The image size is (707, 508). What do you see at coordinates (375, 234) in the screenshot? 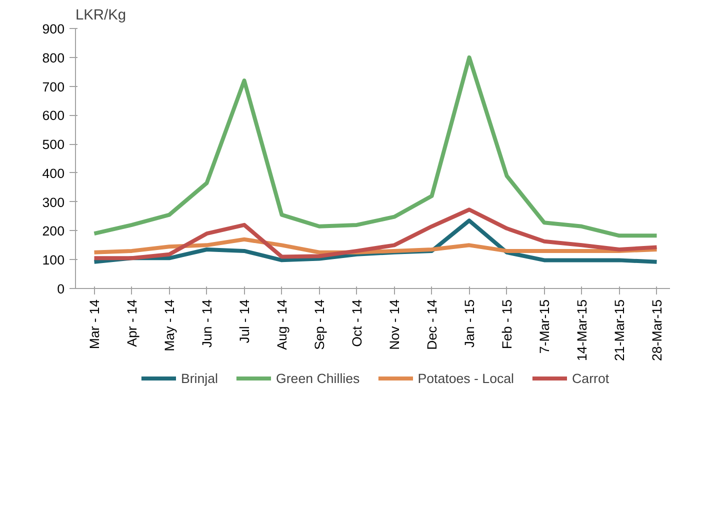
I see `line-series` at bounding box center [375, 234].